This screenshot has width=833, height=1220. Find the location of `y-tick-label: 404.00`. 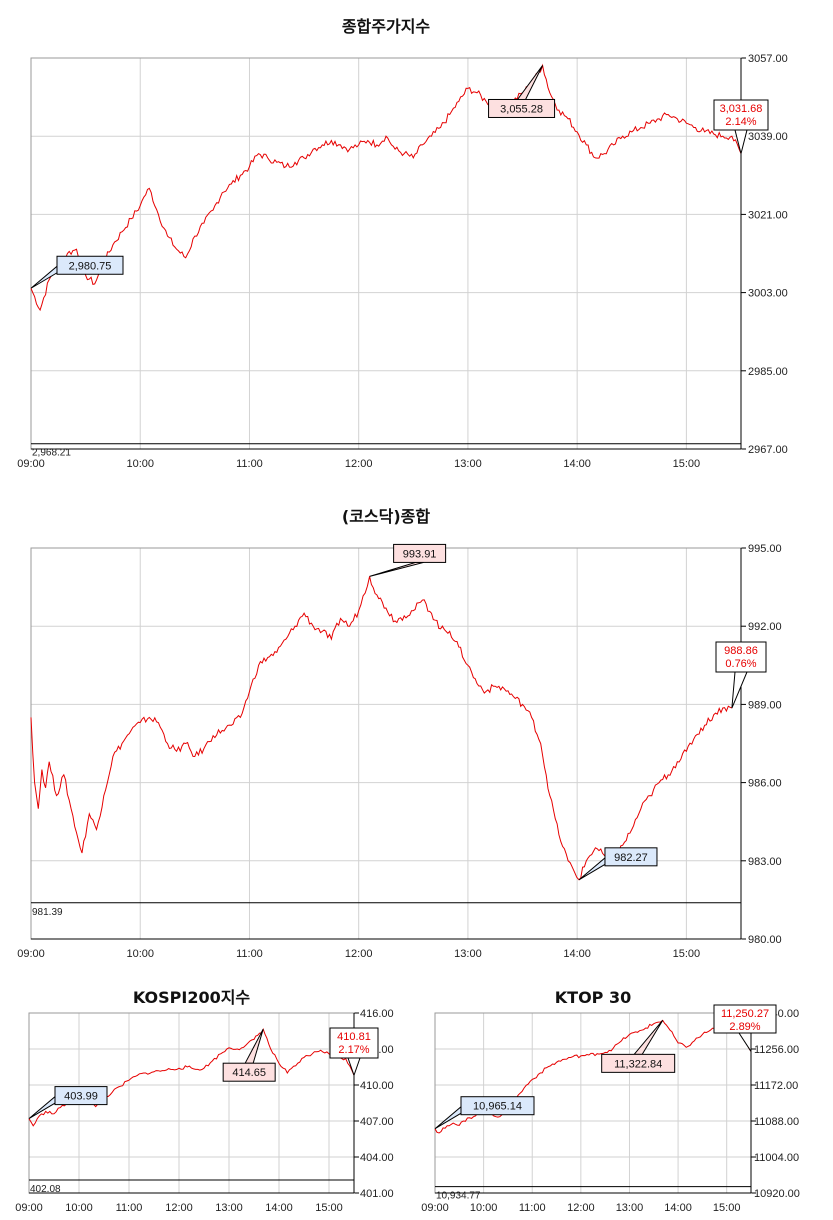

y-tick-label: 404.00 is located at coordinates (377, 1158).